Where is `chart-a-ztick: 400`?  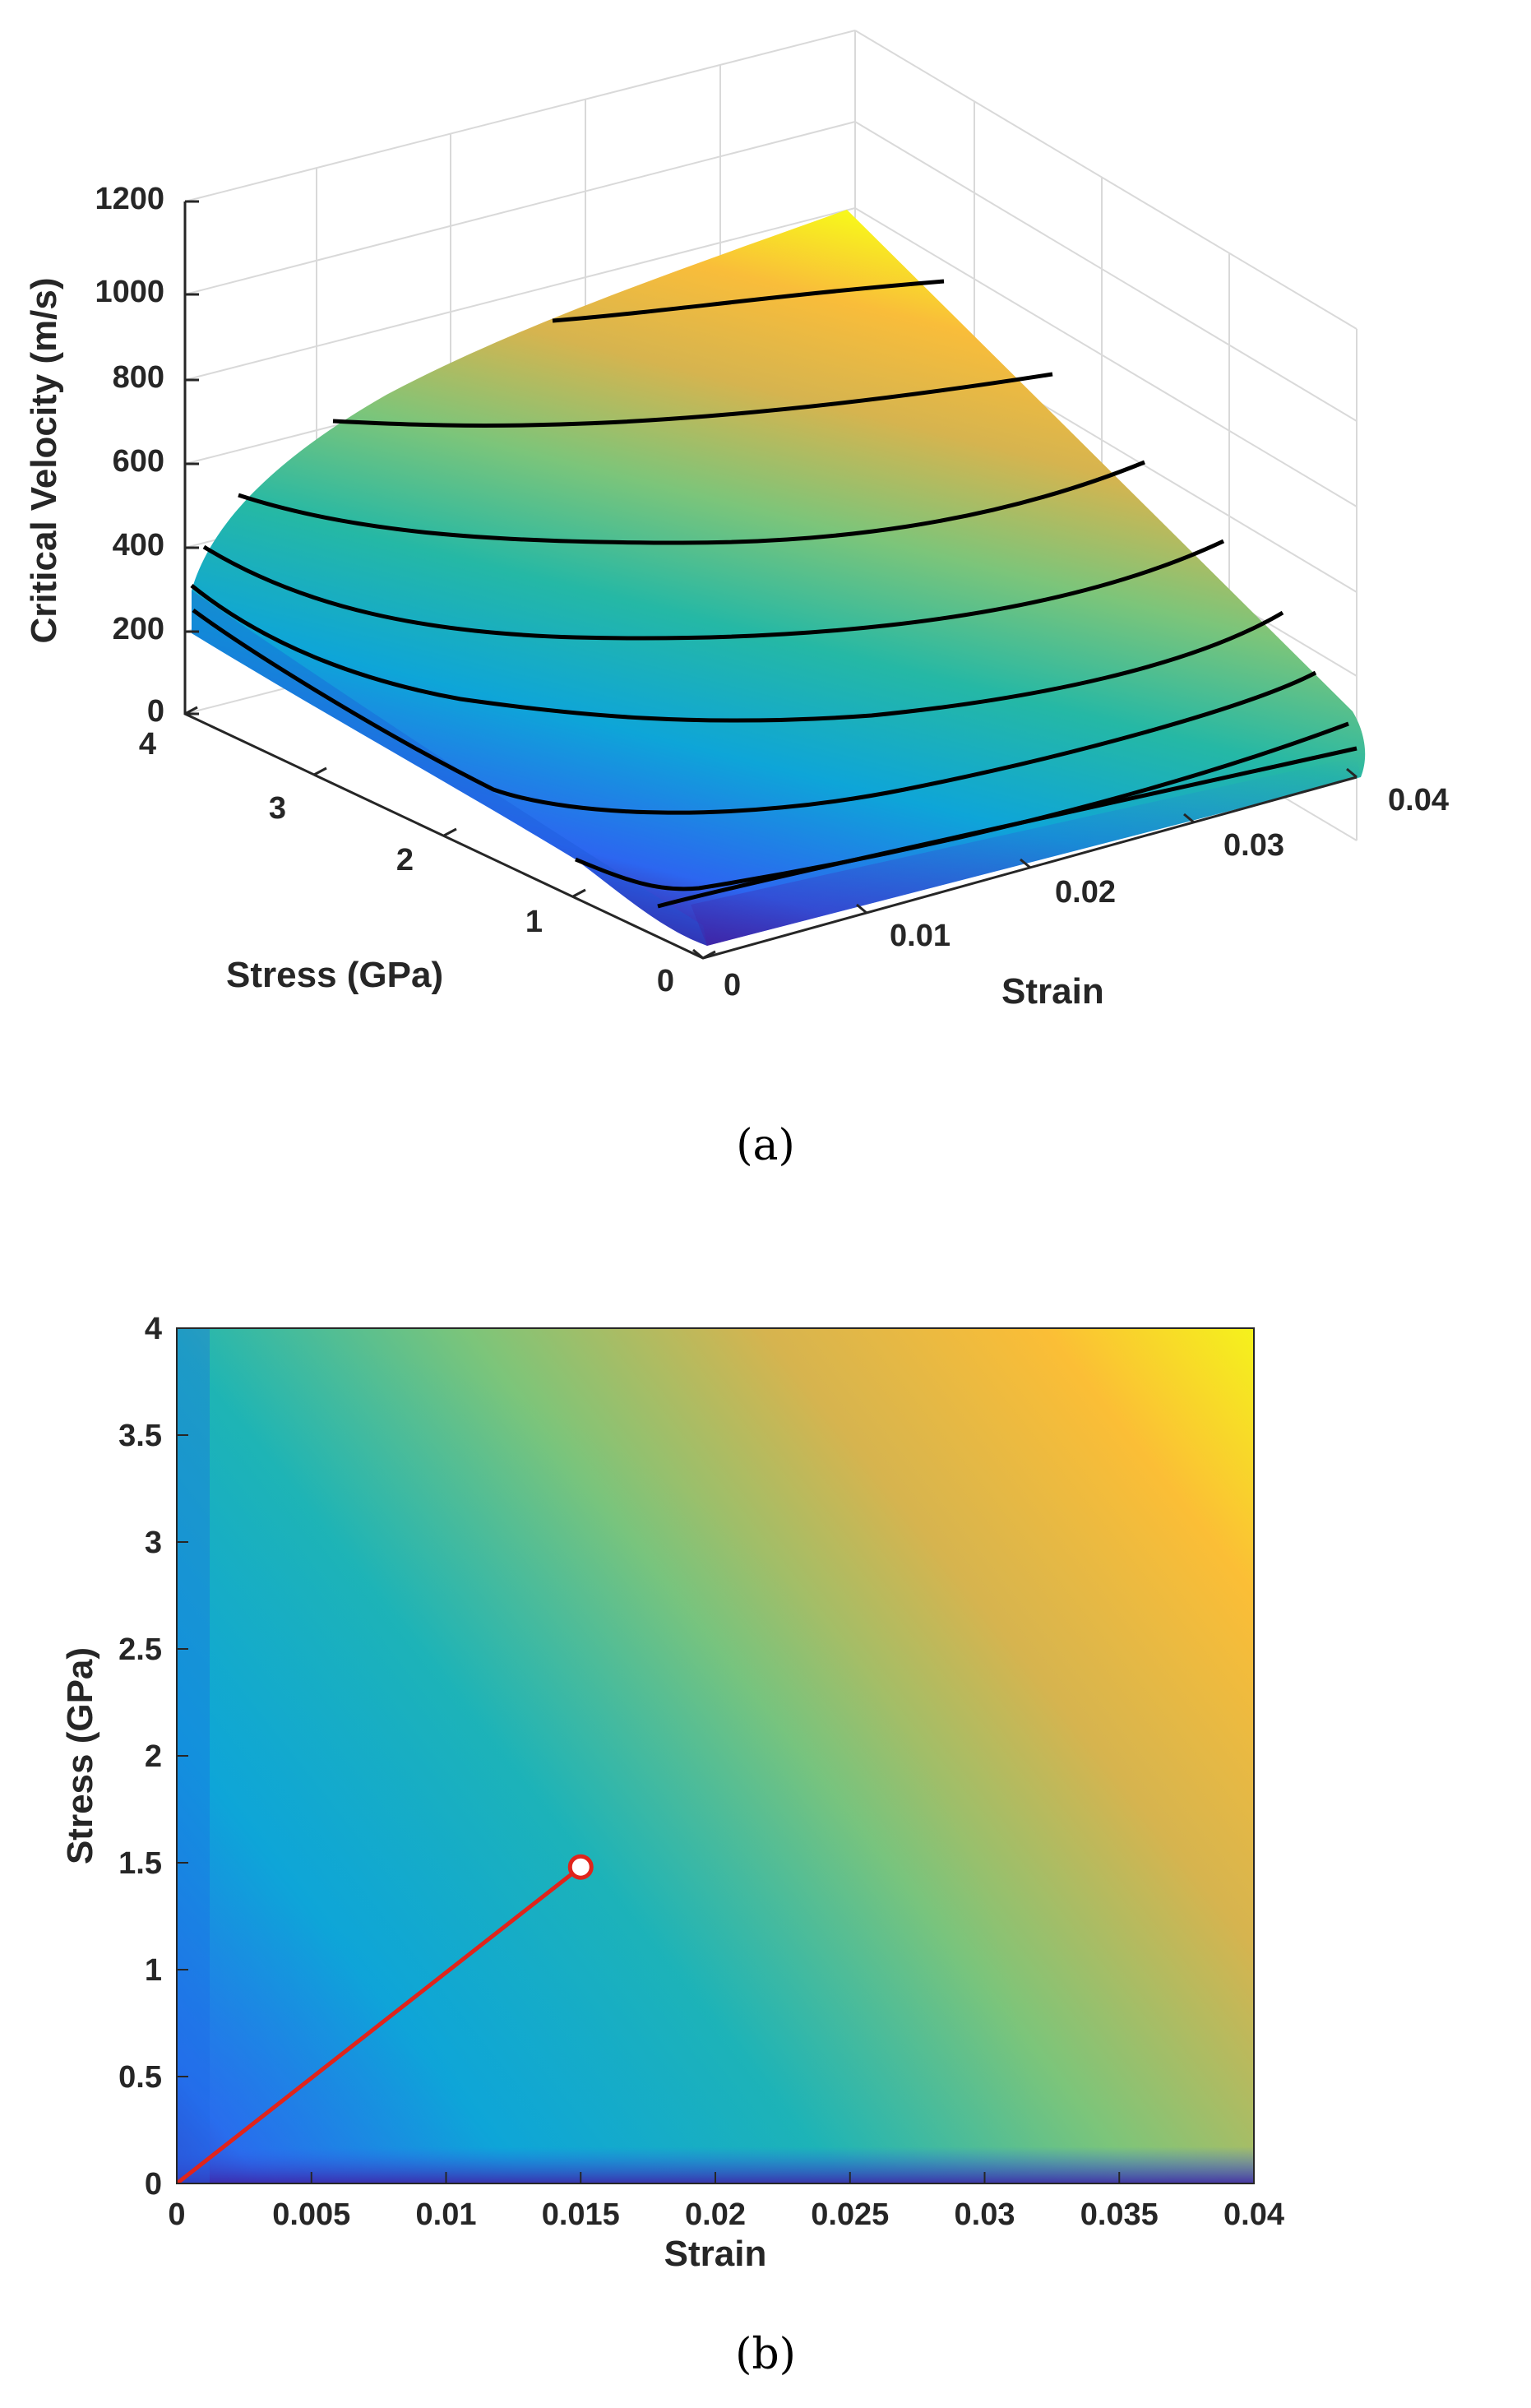 chart-a-ztick: 400 is located at coordinates (138, 545).